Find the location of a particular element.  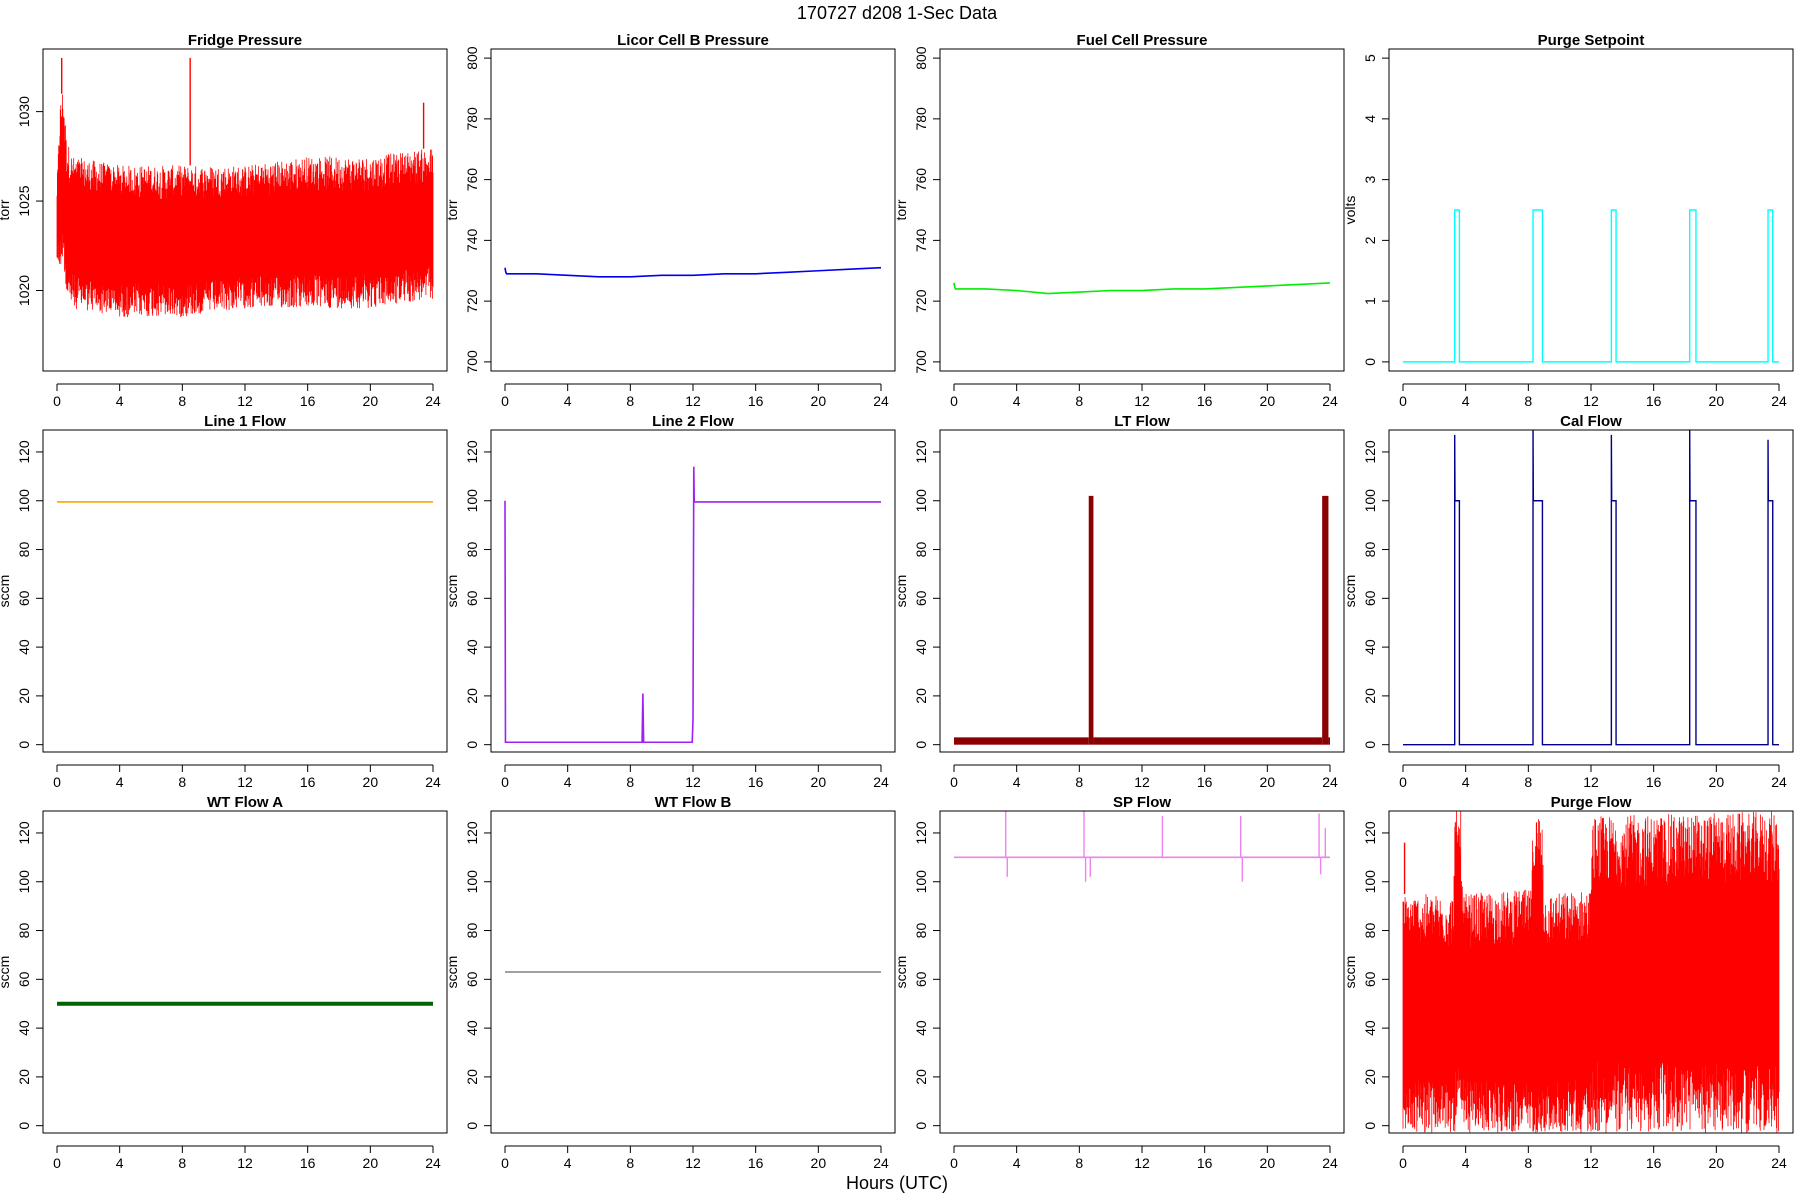

y-axis-label: volts is located at coordinates (1350, 210).